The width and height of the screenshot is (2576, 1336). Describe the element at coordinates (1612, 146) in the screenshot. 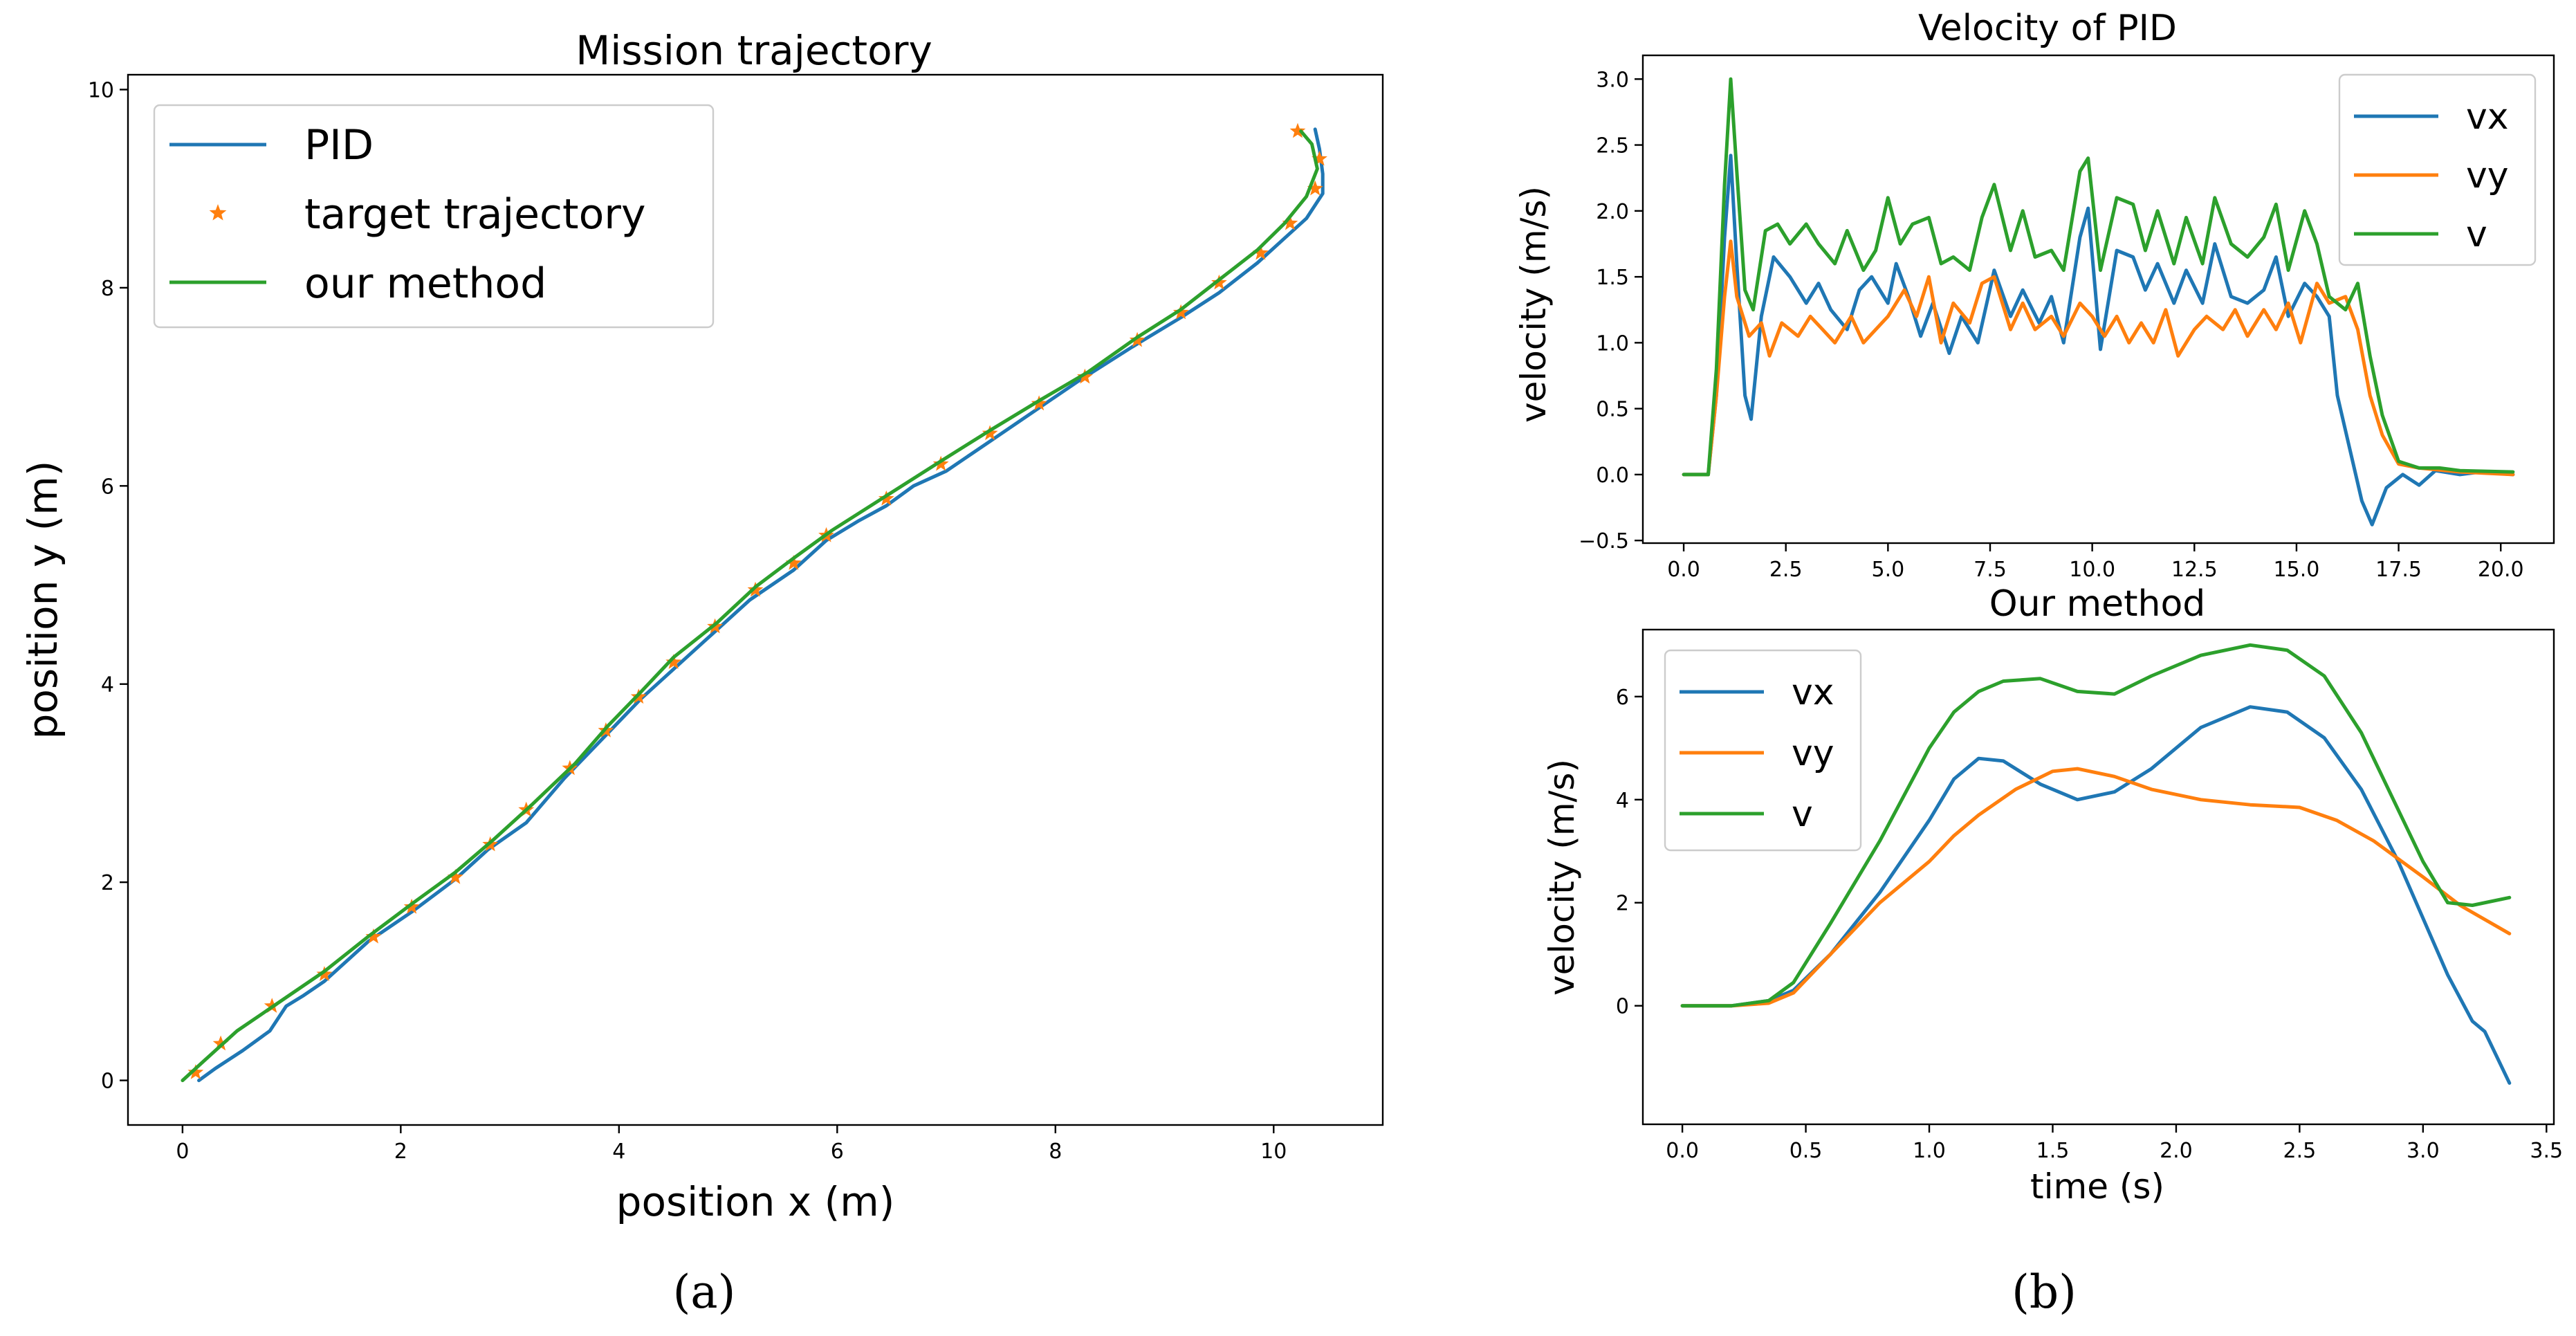

I see `pid-ytick-label: 2.5` at that location.